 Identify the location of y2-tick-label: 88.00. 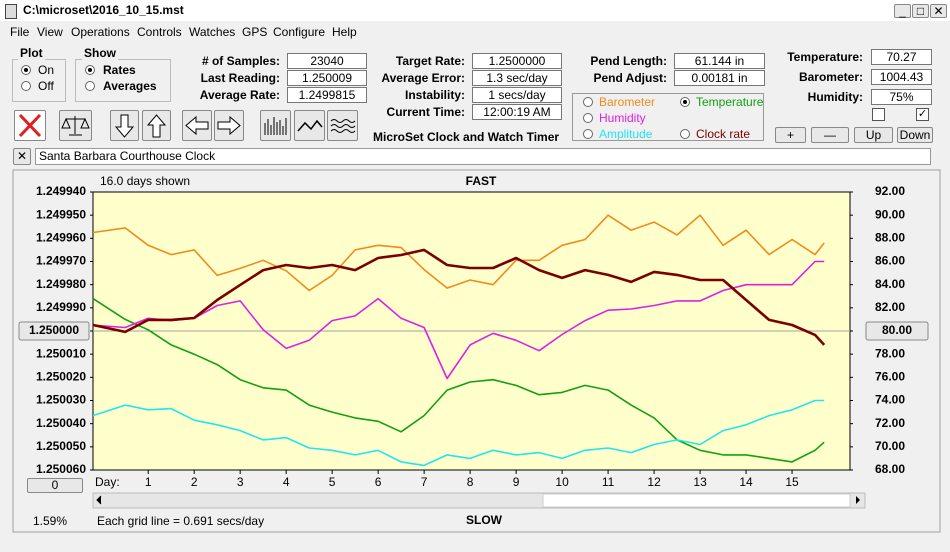
(890, 238).